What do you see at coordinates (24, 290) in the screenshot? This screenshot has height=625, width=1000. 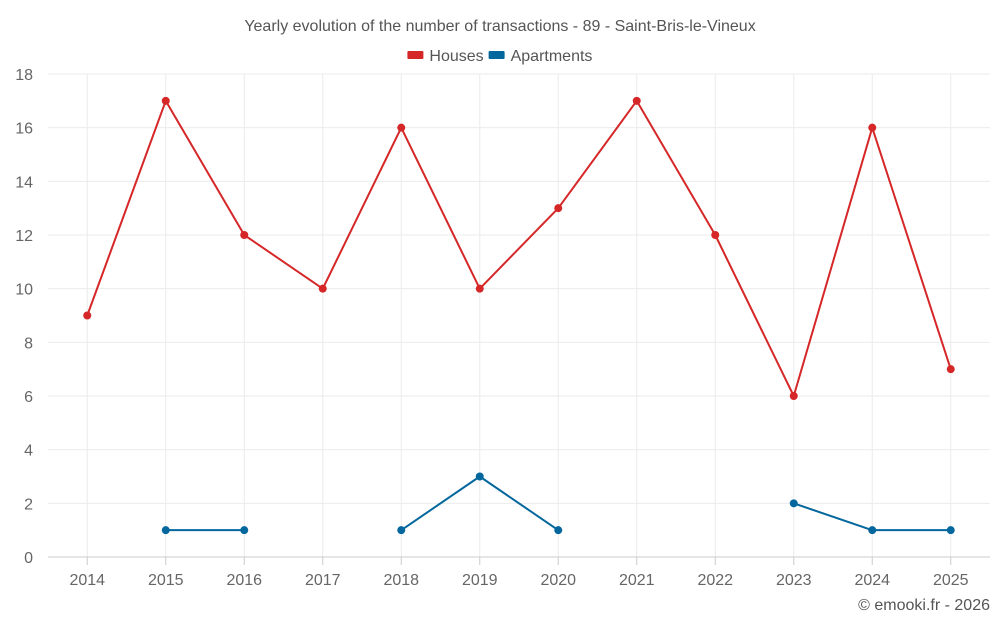 I see `y-tick-label: 10` at bounding box center [24, 290].